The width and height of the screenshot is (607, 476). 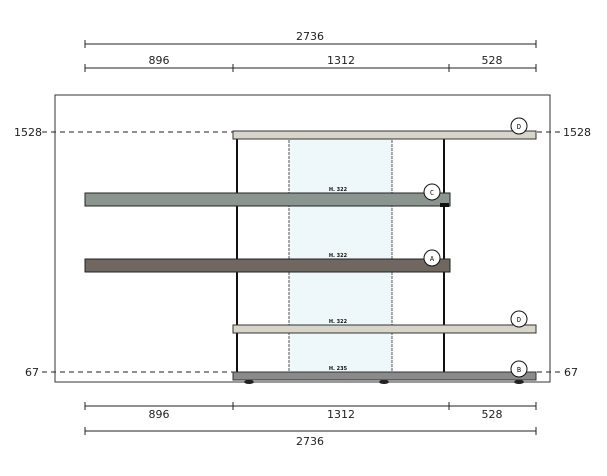 I want to click on top-segment-label: 896, so click(x=159, y=60).